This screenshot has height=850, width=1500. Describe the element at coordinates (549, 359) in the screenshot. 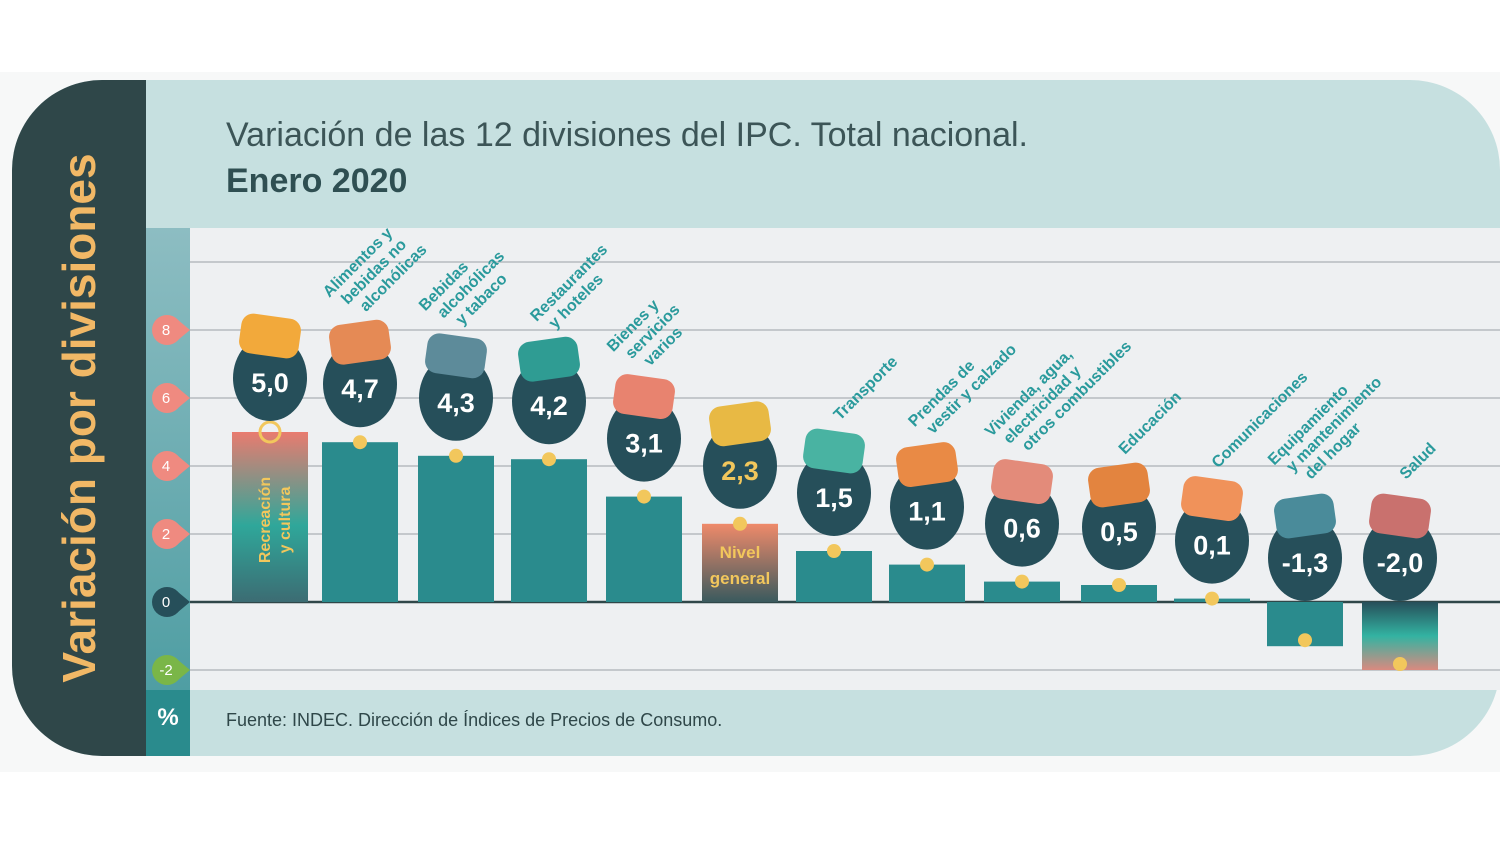

I see `travel-luggage-icon` at that location.